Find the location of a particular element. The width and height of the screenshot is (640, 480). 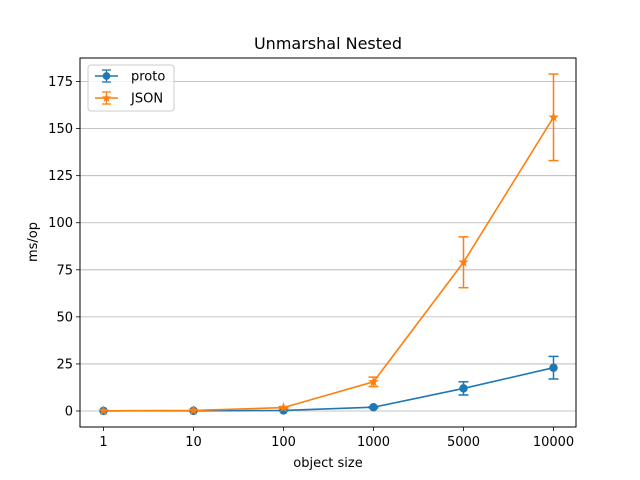

legend-label: proto is located at coordinates (148, 77).